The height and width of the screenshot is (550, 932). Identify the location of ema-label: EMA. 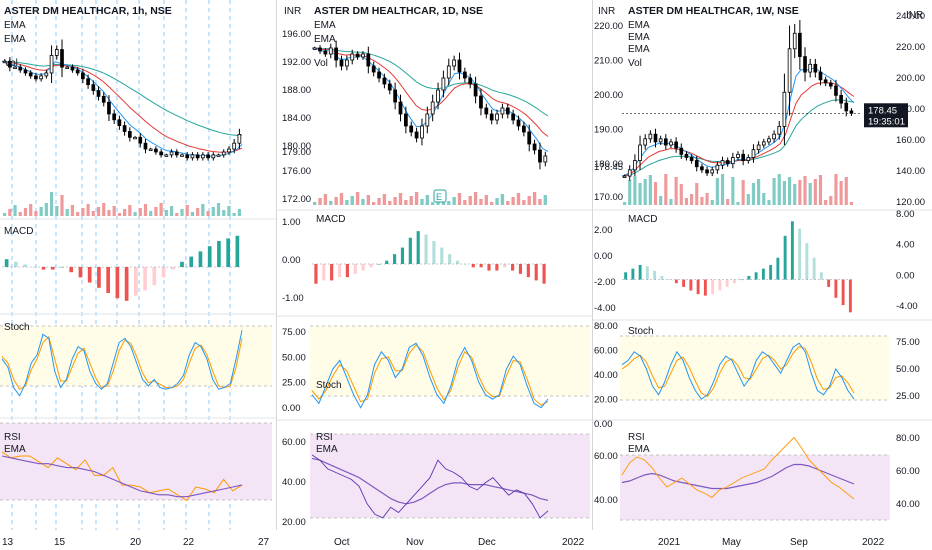
(639, 37).